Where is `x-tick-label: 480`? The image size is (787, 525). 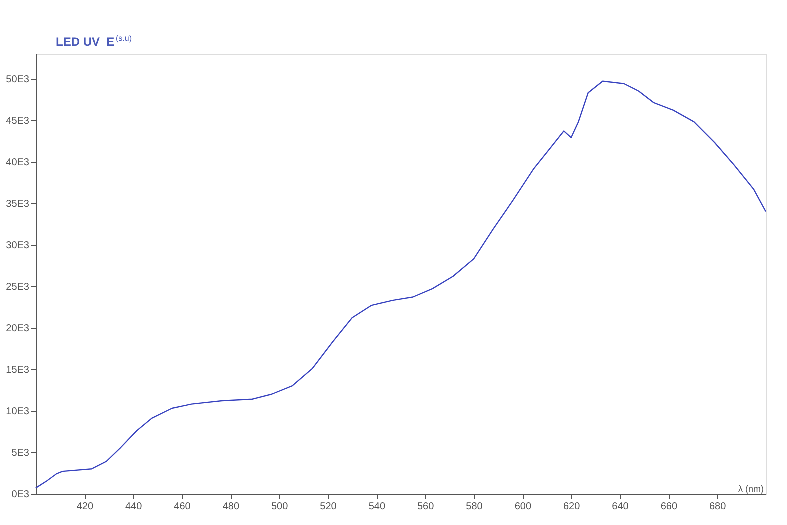
x-tick-label: 480 is located at coordinates (231, 507).